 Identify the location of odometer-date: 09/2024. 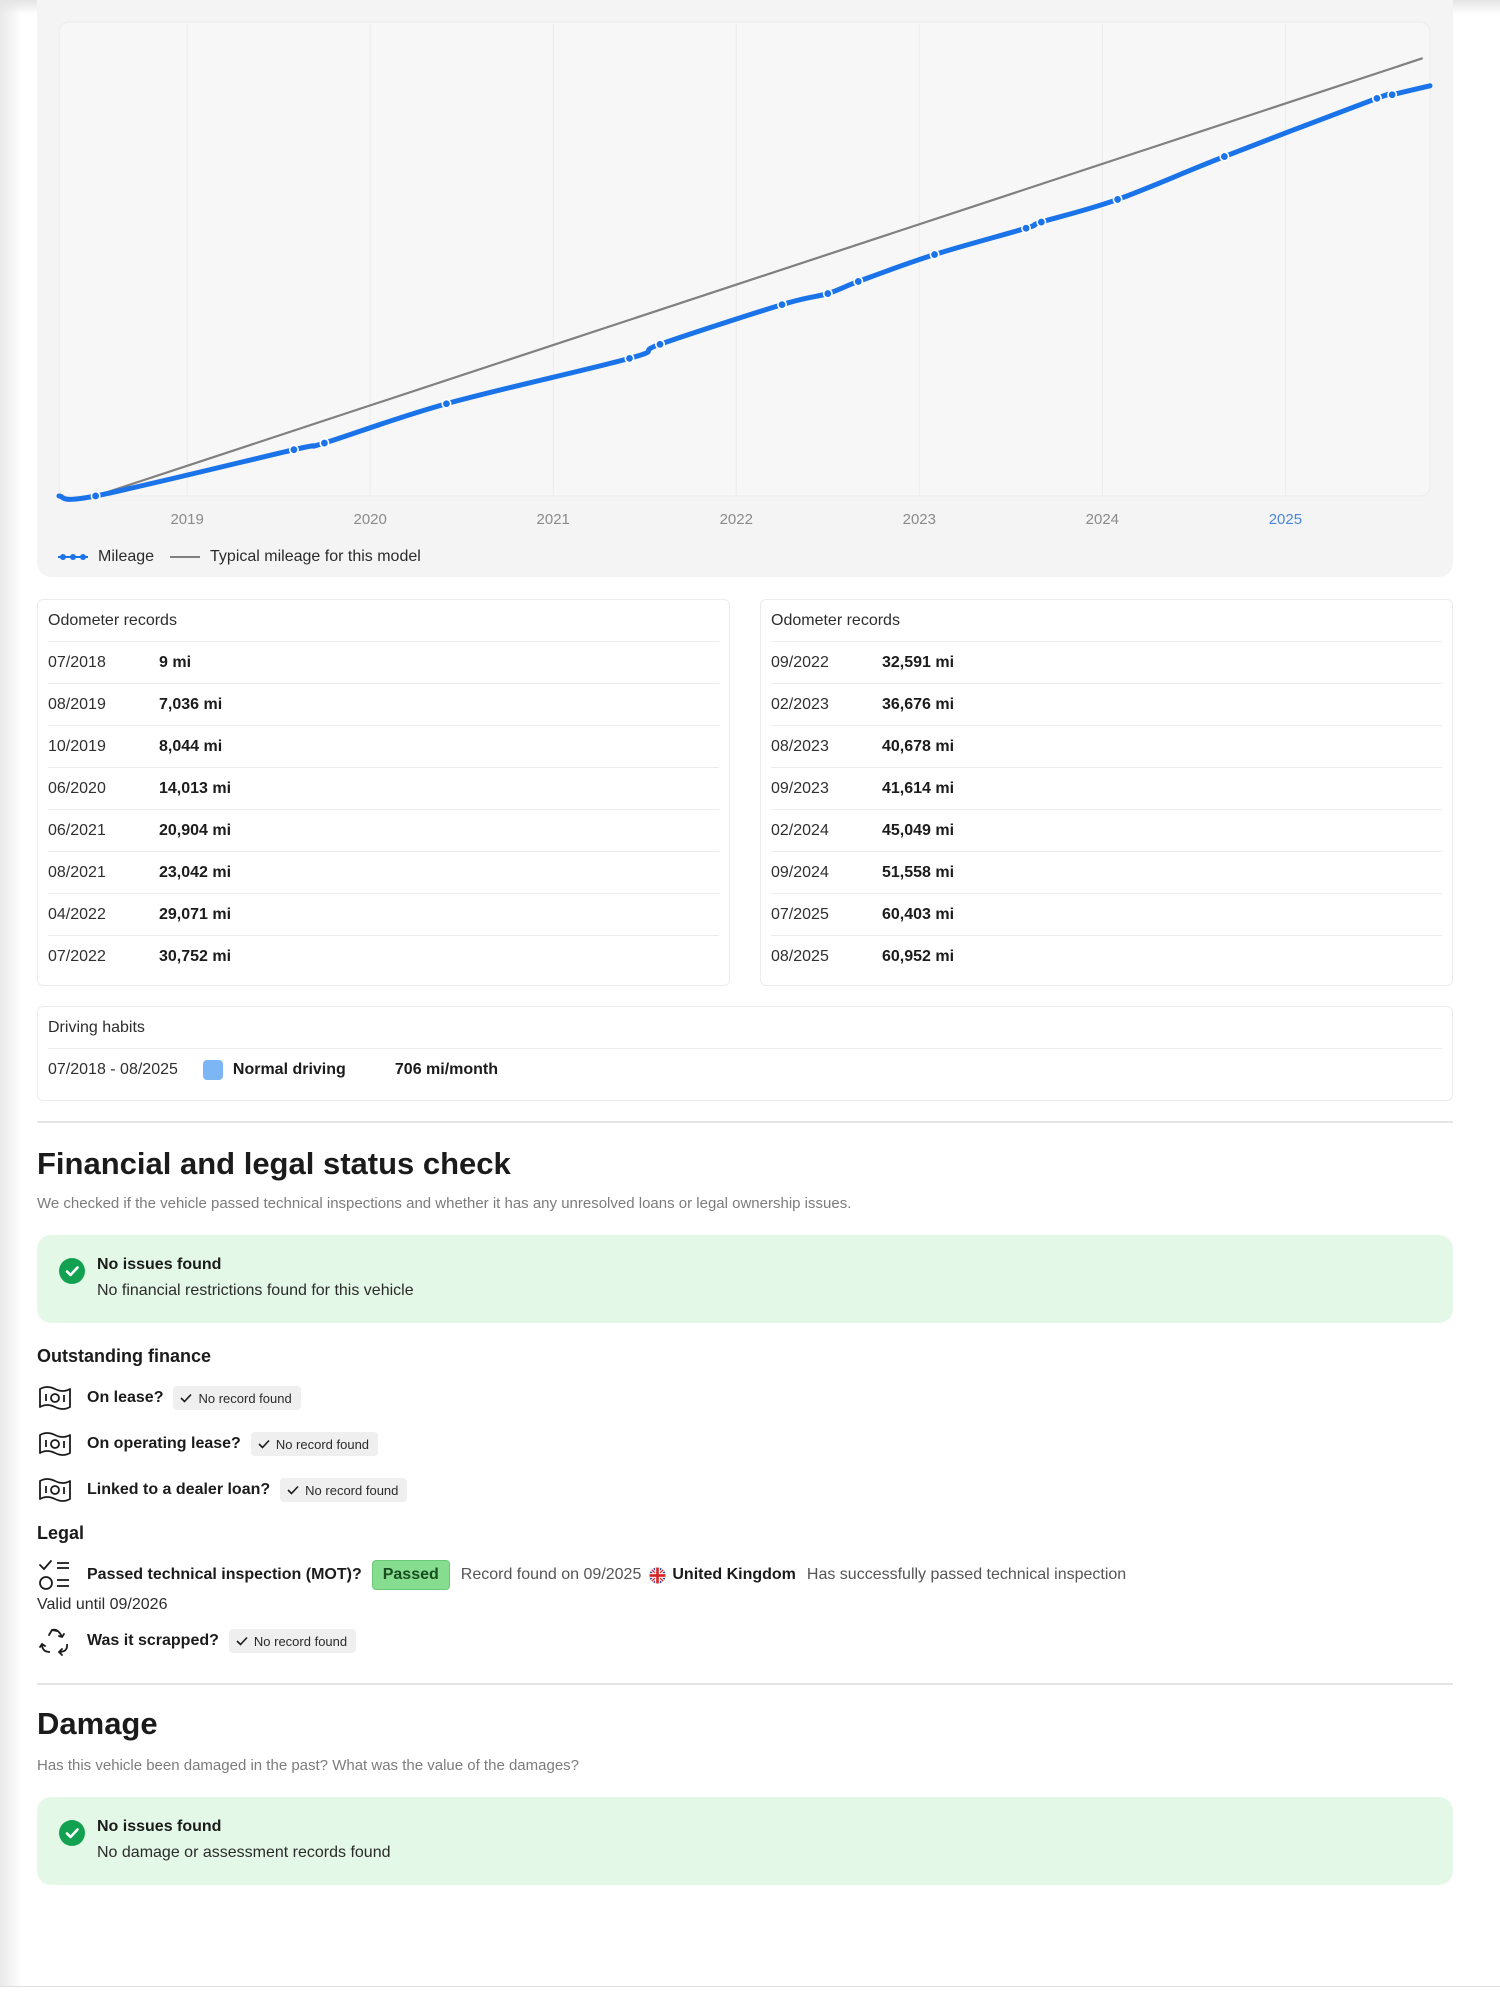
(800, 872).